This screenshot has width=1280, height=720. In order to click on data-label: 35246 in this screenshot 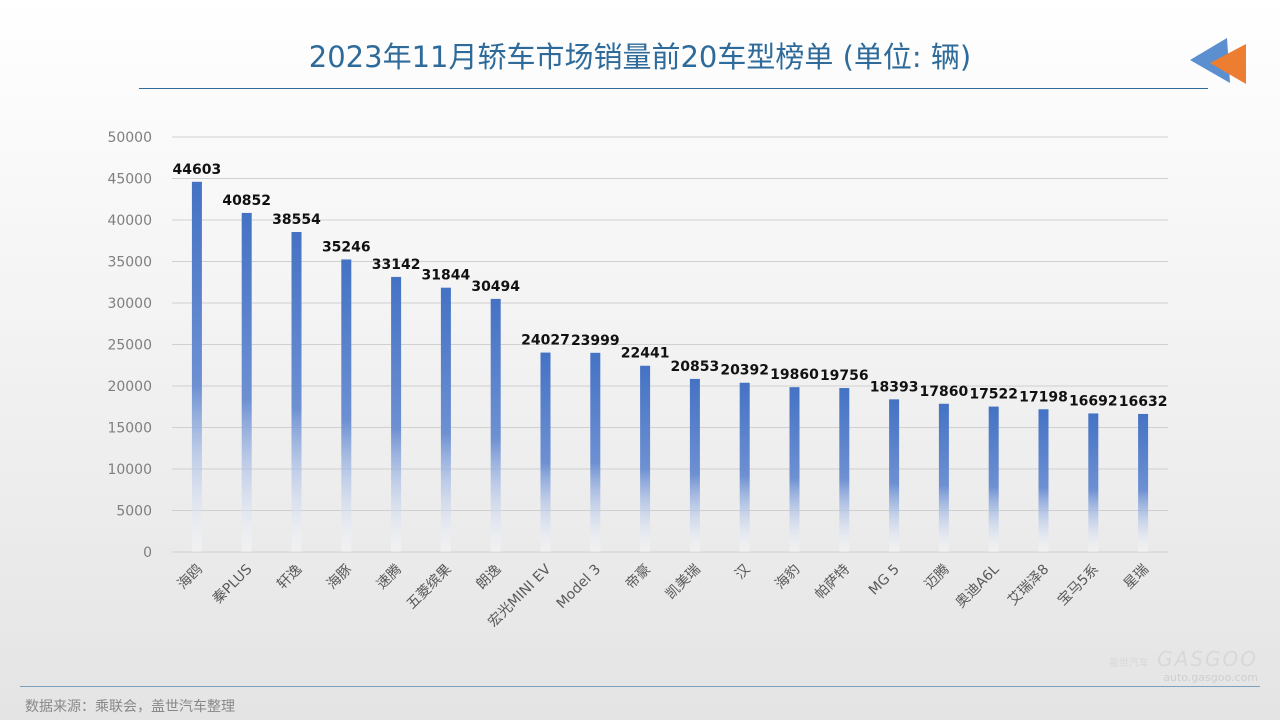, I will do `click(346, 247)`.